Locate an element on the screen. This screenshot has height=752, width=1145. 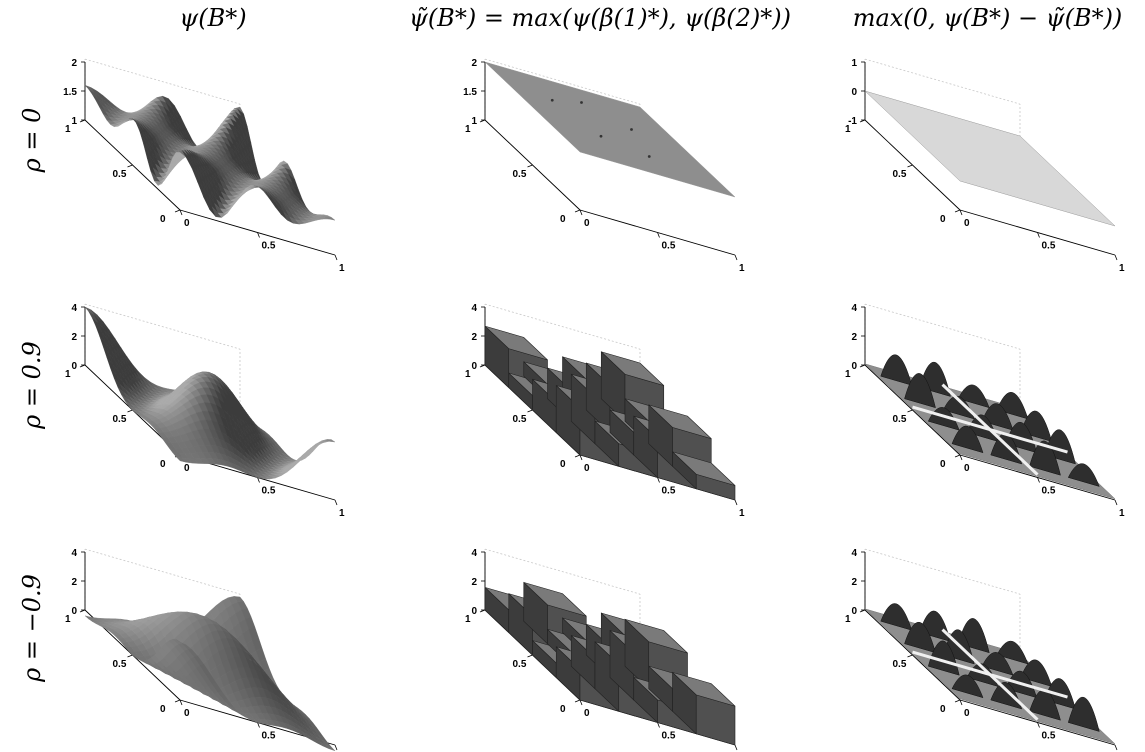
row-title-3: ρ = −0.9 is located at coordinates (32, 628).